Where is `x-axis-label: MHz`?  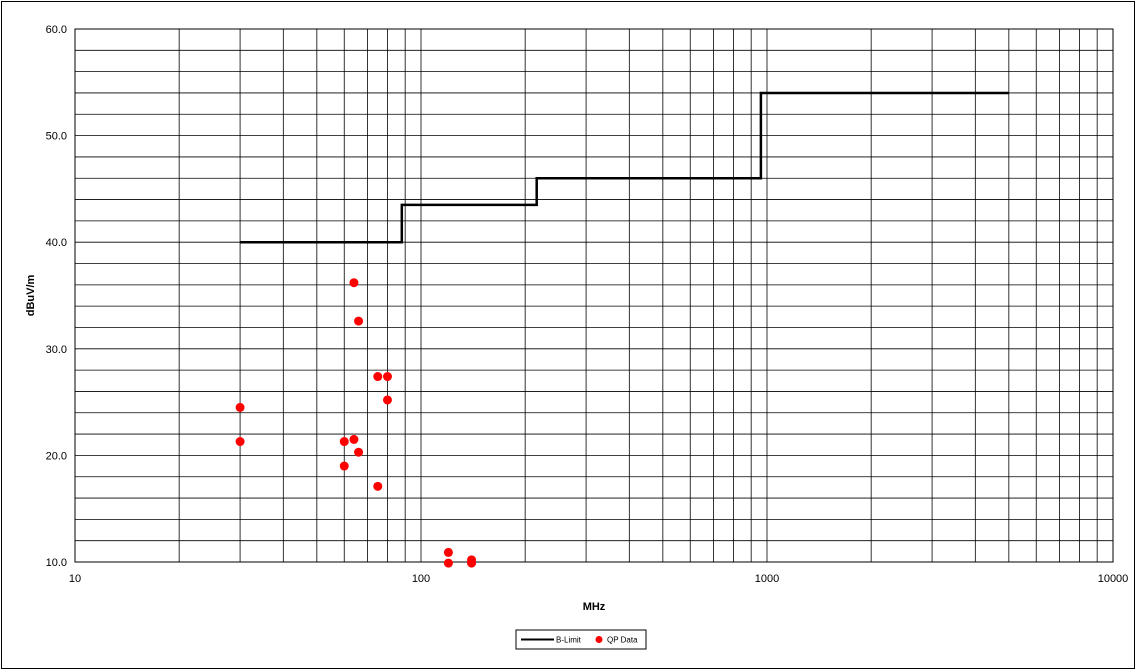
x-axis-label: MHz is located at coordinates (594, 607).